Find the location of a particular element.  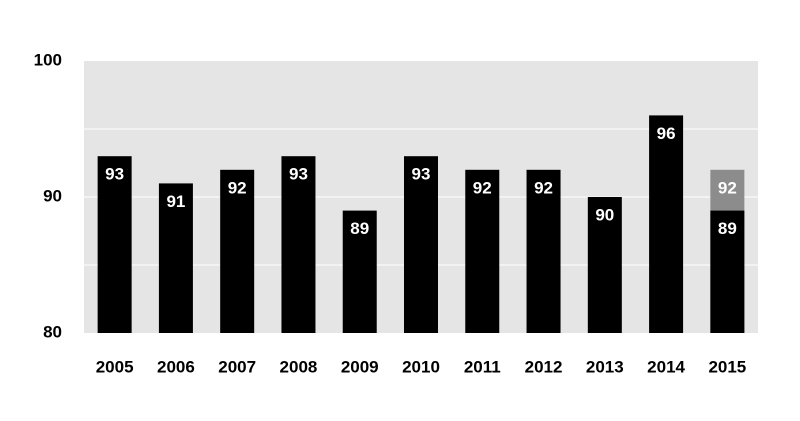

x-tick-label: 2008 is located at coordinates (299, 366).